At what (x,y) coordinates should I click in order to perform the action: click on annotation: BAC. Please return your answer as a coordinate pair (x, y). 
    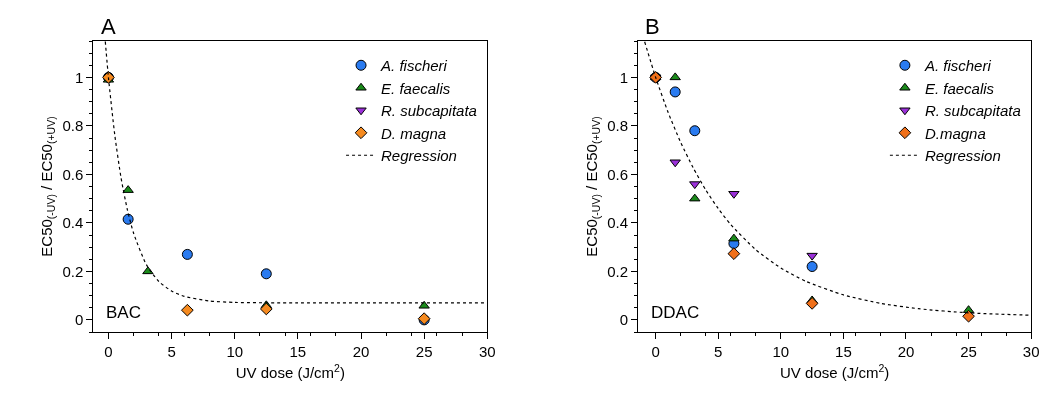
    Looking at the image, I should click on (123, 312).